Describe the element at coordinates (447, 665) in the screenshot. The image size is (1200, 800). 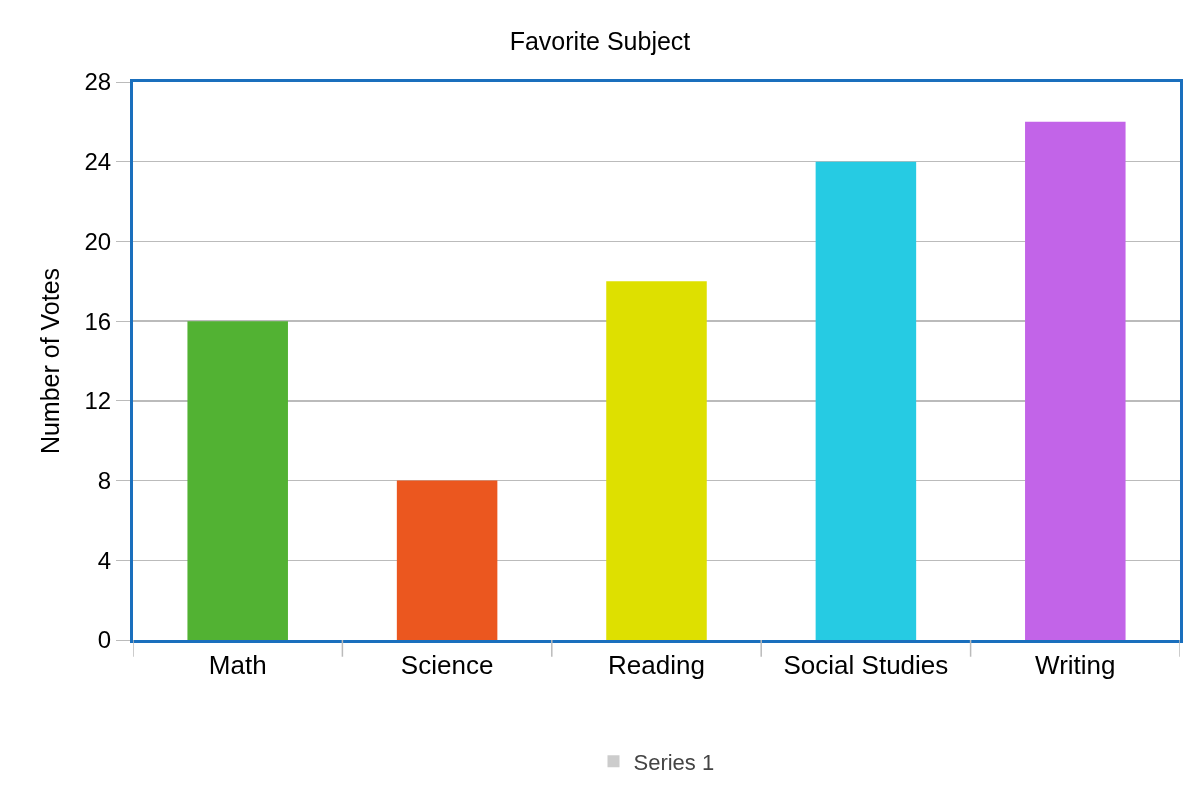
I see `x-tick-label: Science` at that location.